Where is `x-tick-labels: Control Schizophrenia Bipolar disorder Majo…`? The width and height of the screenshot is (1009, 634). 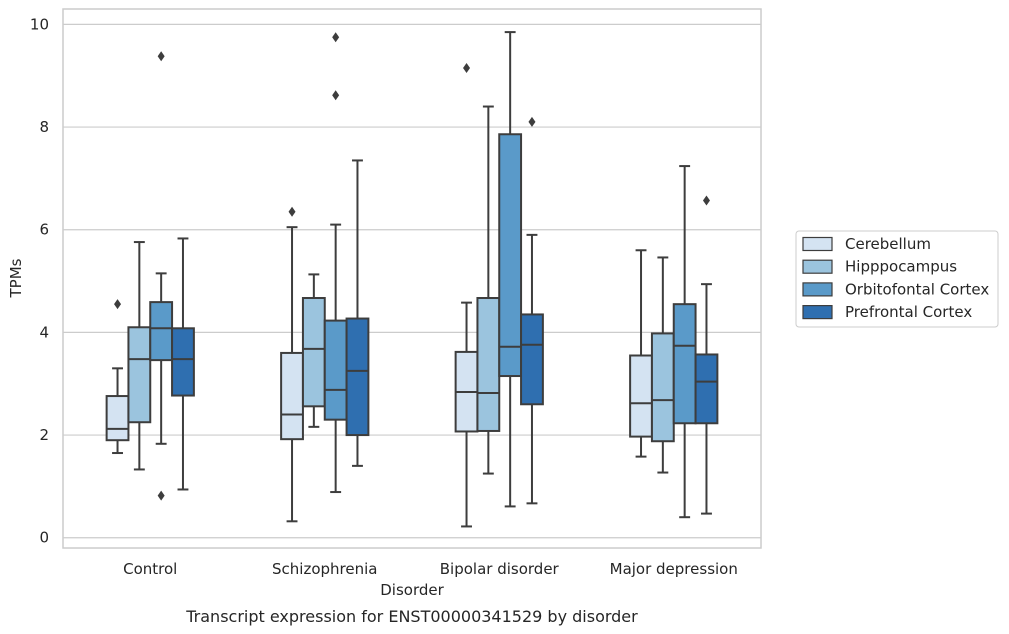
x-tick-labels: Control Schizophrenia Bipolar disorder Majo… is located at coordinates (430, 569).